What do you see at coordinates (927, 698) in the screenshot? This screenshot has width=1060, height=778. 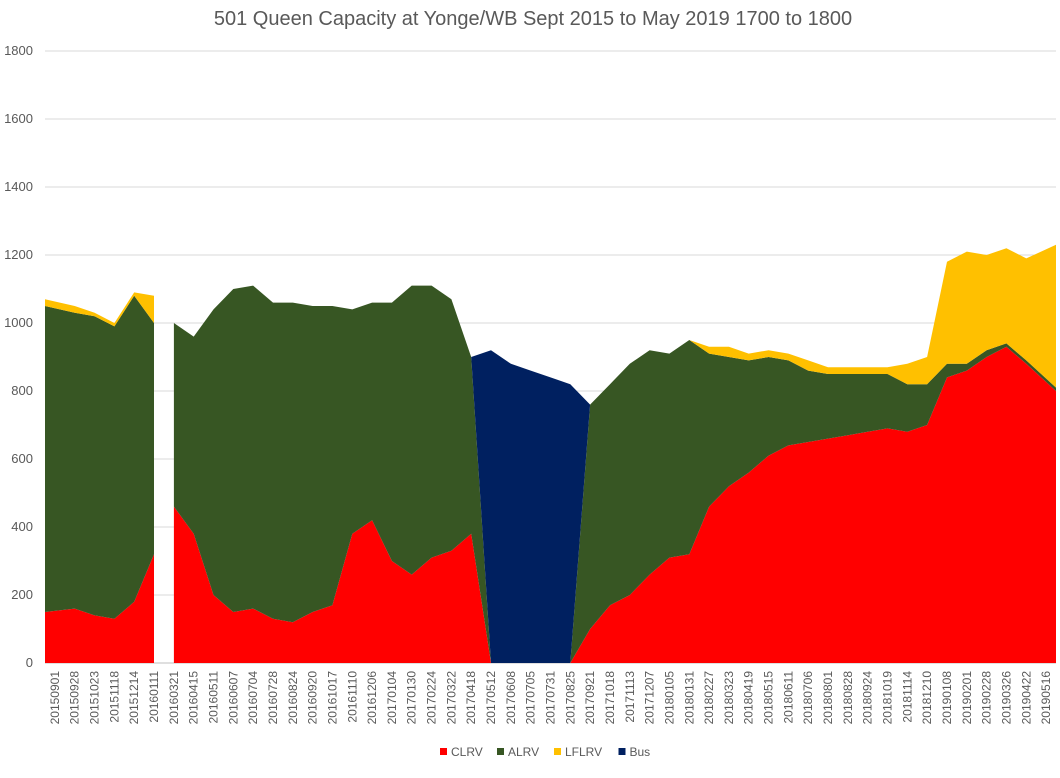 I see `x-tick-label: 20181210` at bounding box center [927, 698].